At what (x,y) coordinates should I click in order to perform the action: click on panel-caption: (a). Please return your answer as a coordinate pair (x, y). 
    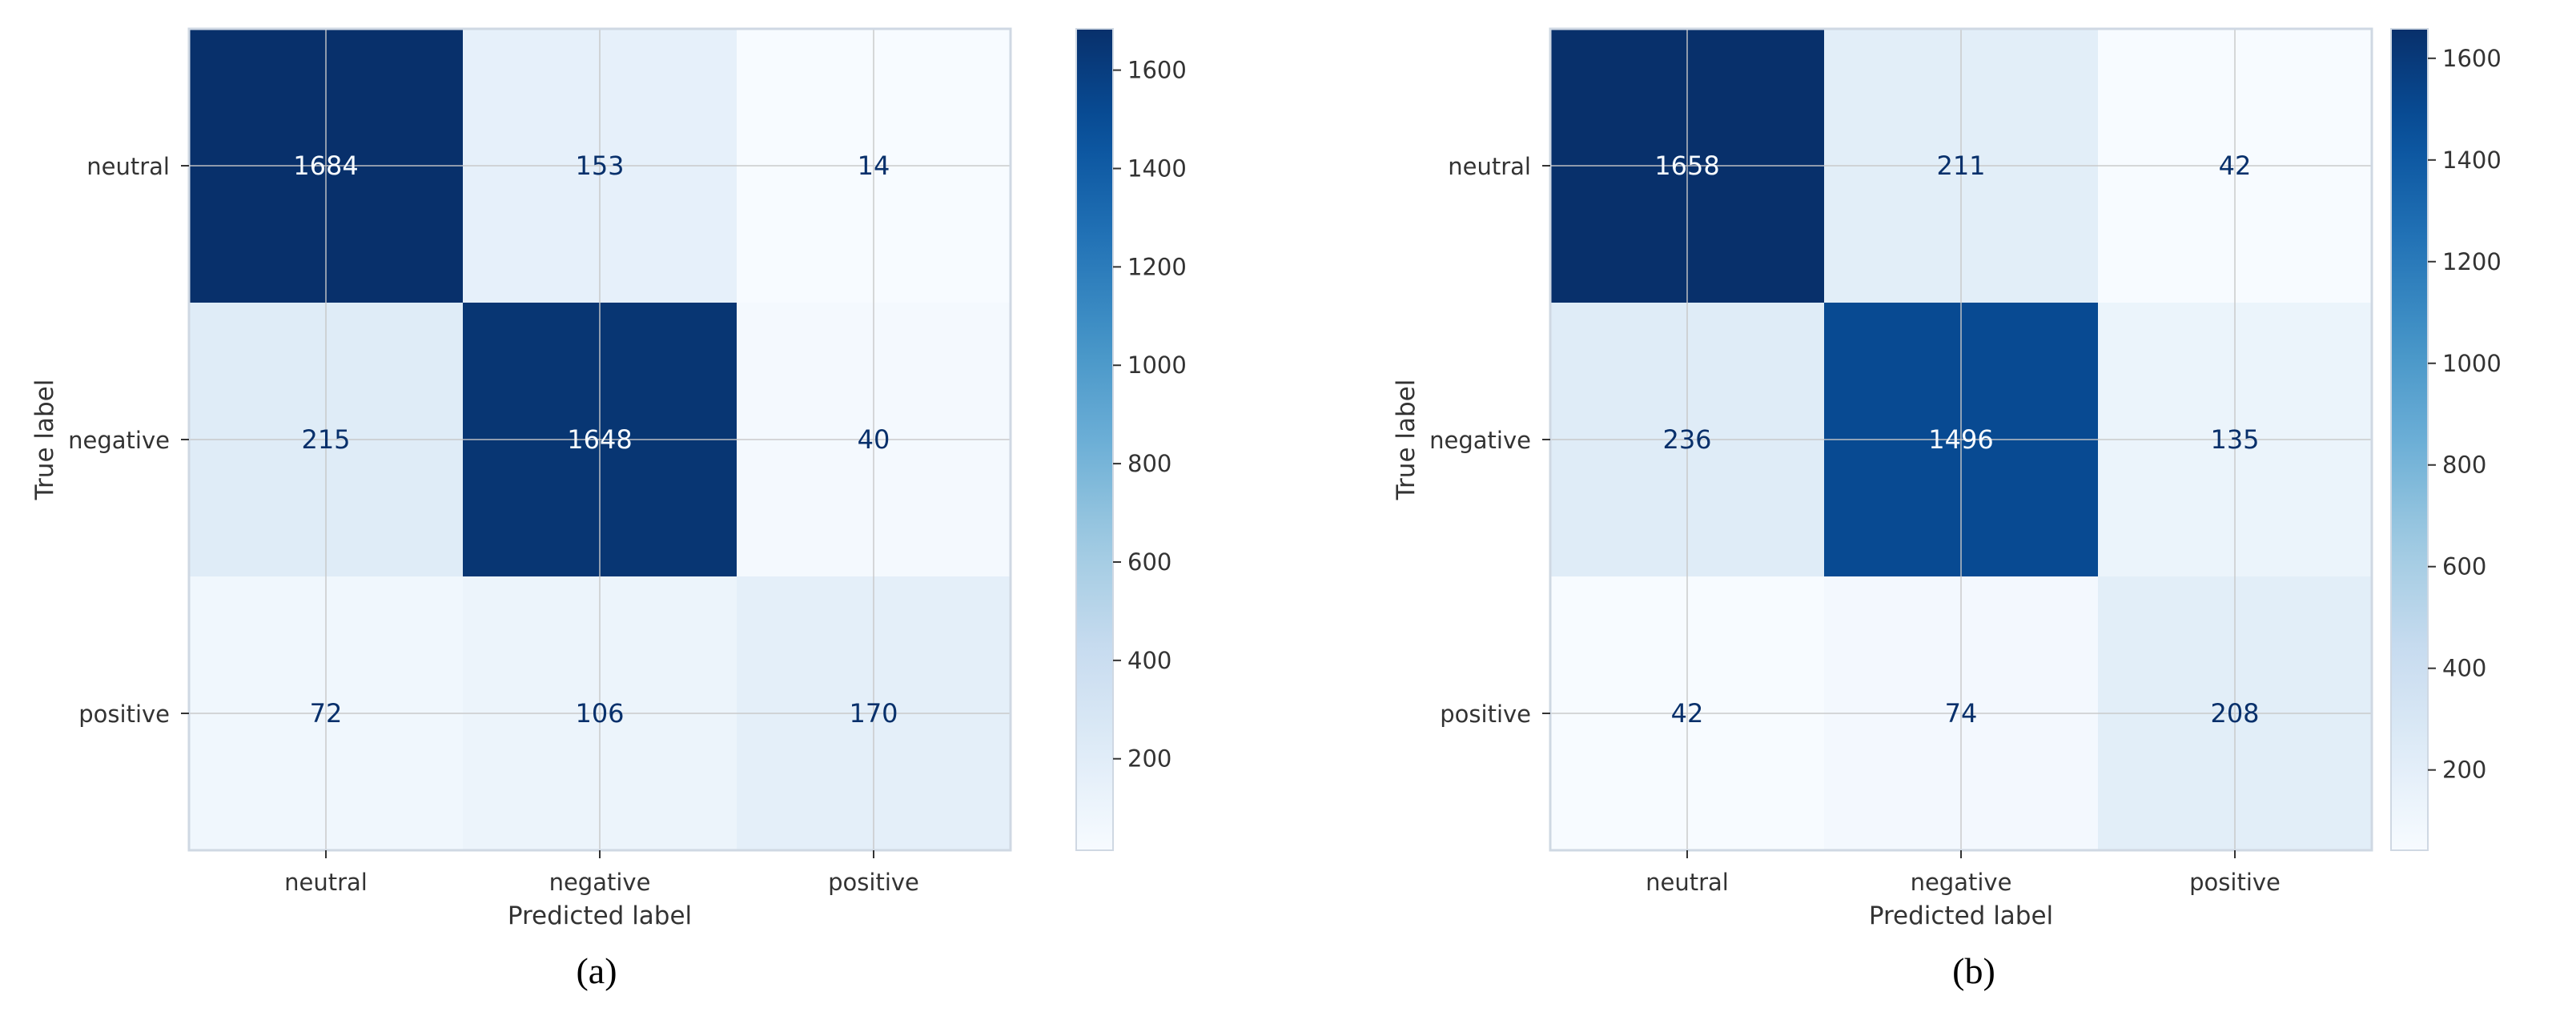
    Looking at the image, I should click on (596, 970).